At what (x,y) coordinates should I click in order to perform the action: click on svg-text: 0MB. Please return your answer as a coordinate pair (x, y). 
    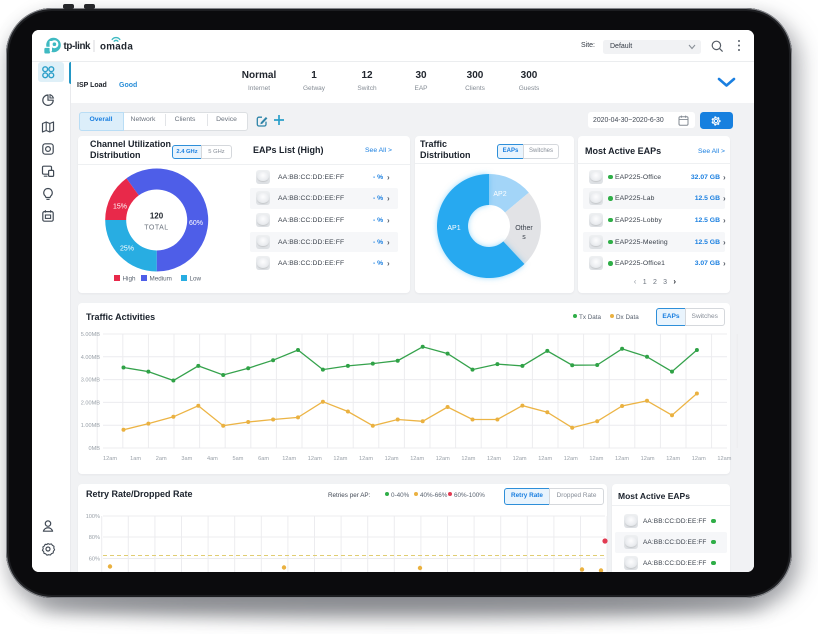
    Looking at the image, I should click on (94, 449).